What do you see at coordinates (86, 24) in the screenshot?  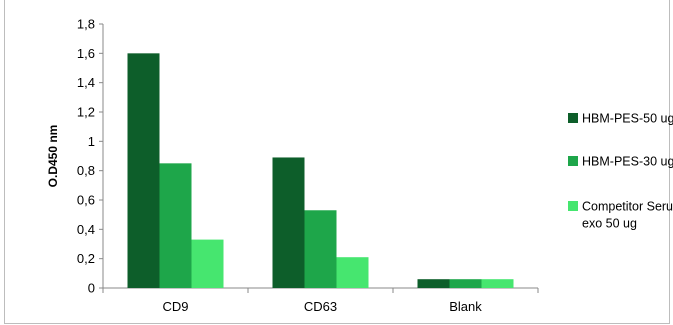 I see `y-tick-label: 1,8` at bounding box center [86, 24].